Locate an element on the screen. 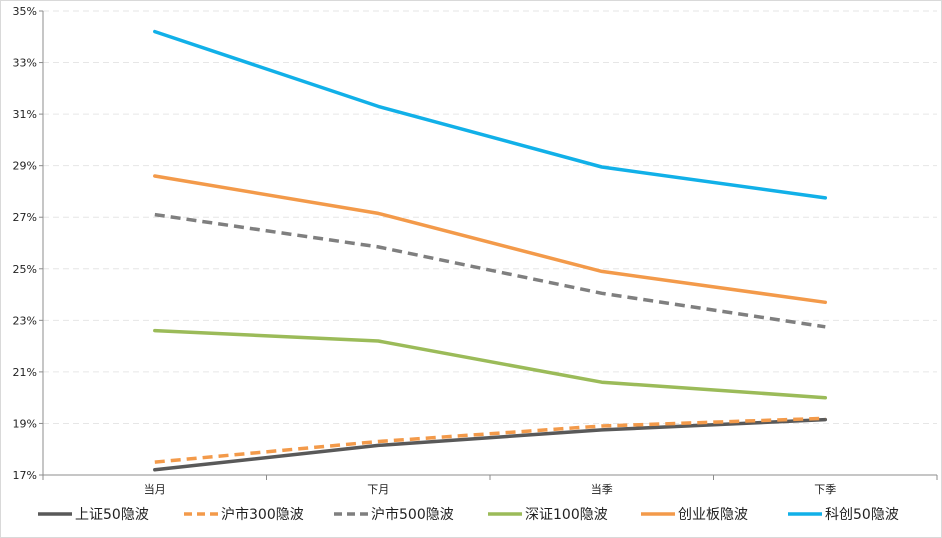 The height and width of the screenshot is (538, 942). y-tick-label: 17% is located at coordinates (25, 475).